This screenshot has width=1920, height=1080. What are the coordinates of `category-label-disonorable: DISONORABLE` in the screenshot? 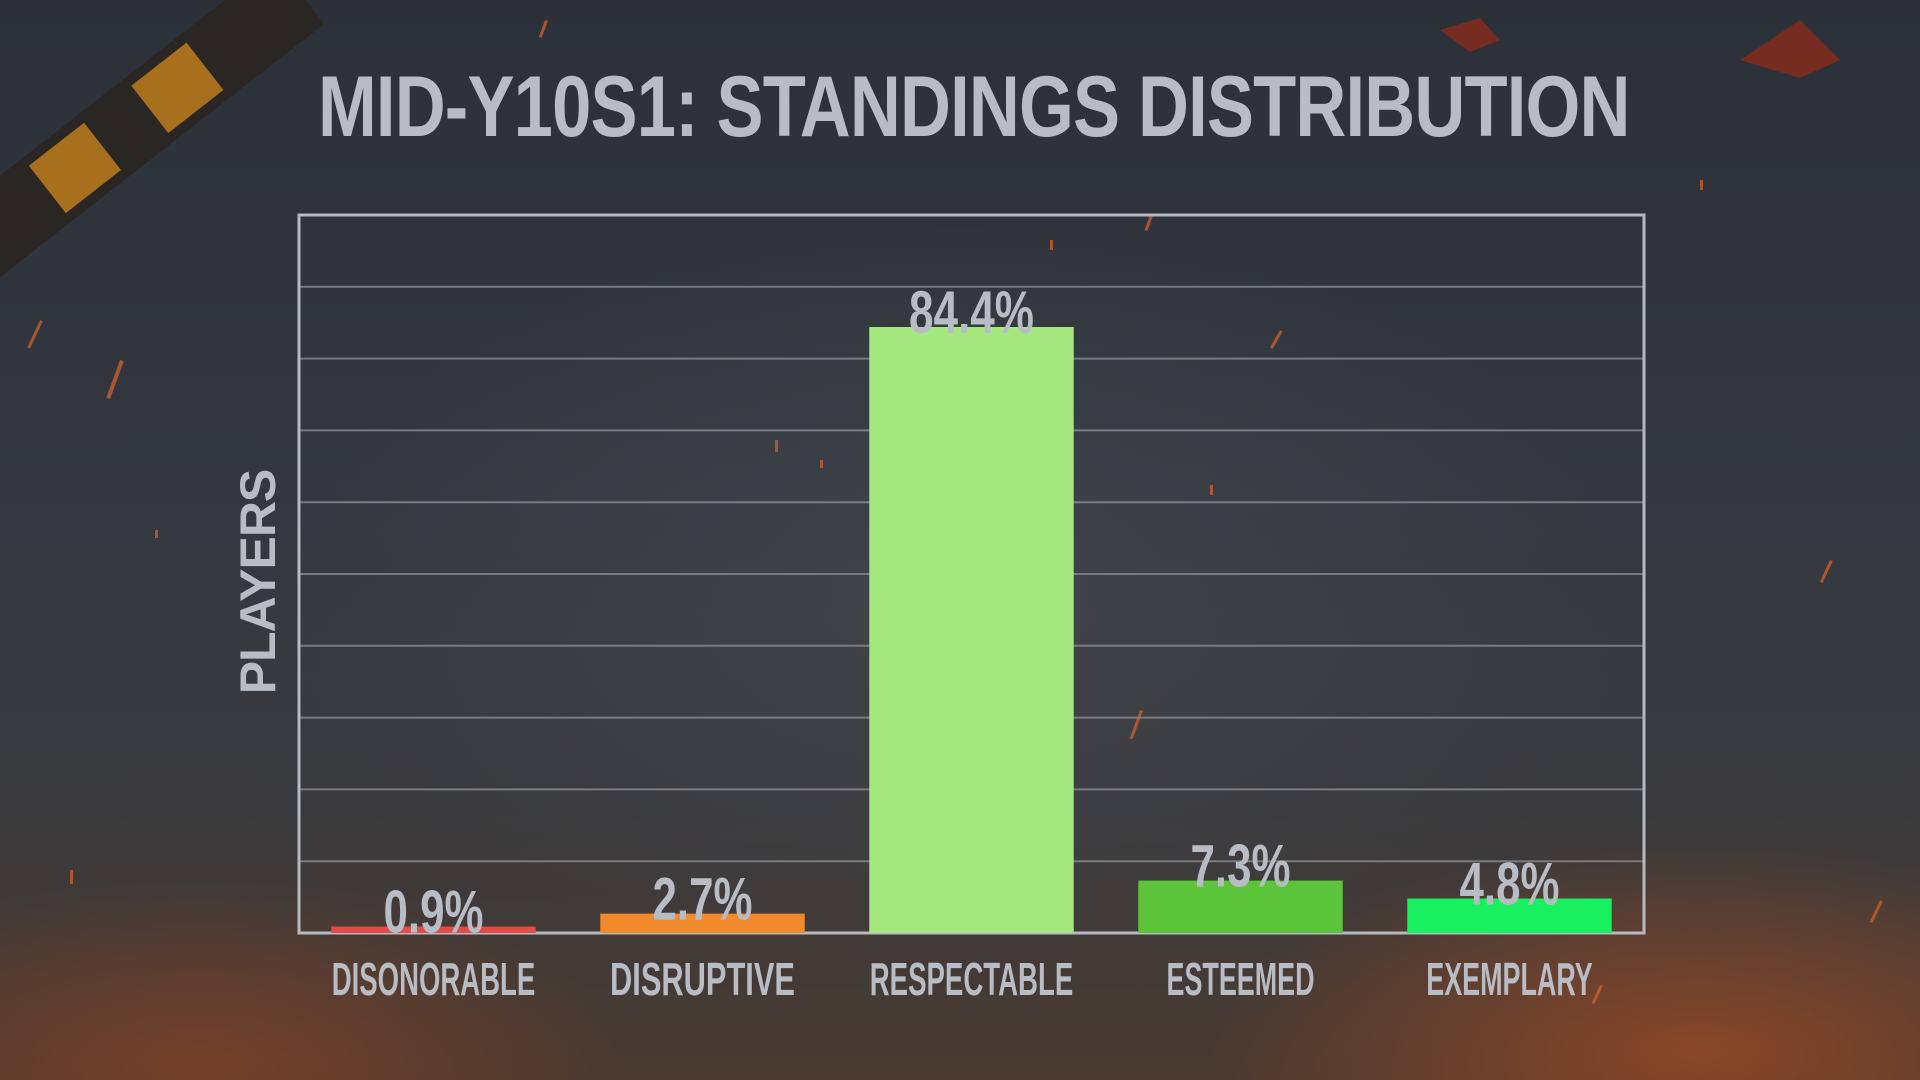 It's located at (434, 979).